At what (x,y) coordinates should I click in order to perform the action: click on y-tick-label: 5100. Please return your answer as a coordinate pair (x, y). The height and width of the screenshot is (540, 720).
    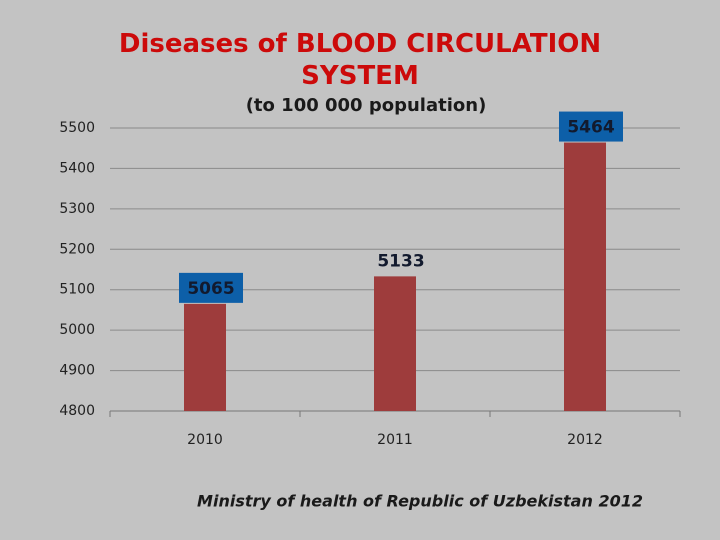
    Looking at the image, I should click on (77, 290).